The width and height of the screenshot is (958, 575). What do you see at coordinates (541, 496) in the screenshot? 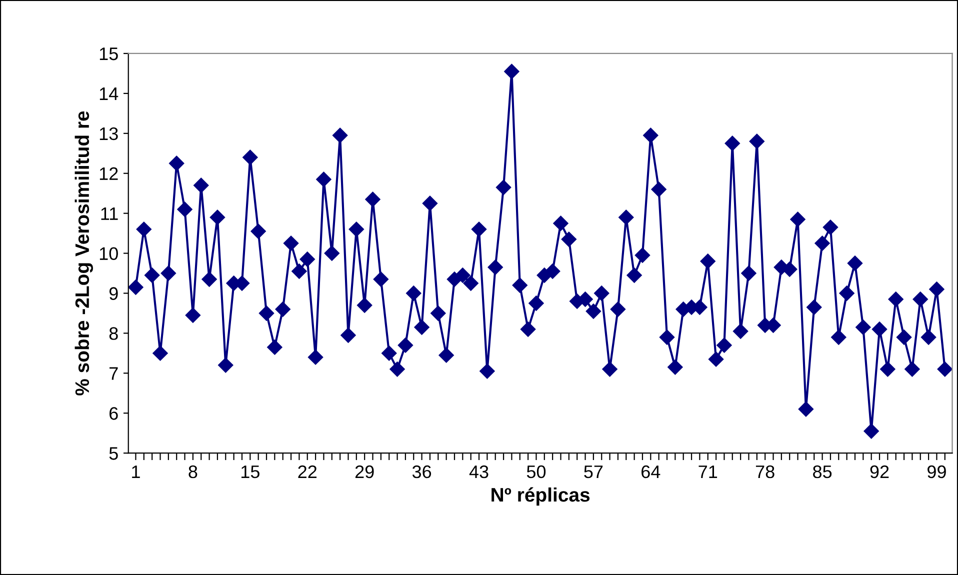
I see `x-axis-title: Nº réplicas` at bounding box center [541, 496].